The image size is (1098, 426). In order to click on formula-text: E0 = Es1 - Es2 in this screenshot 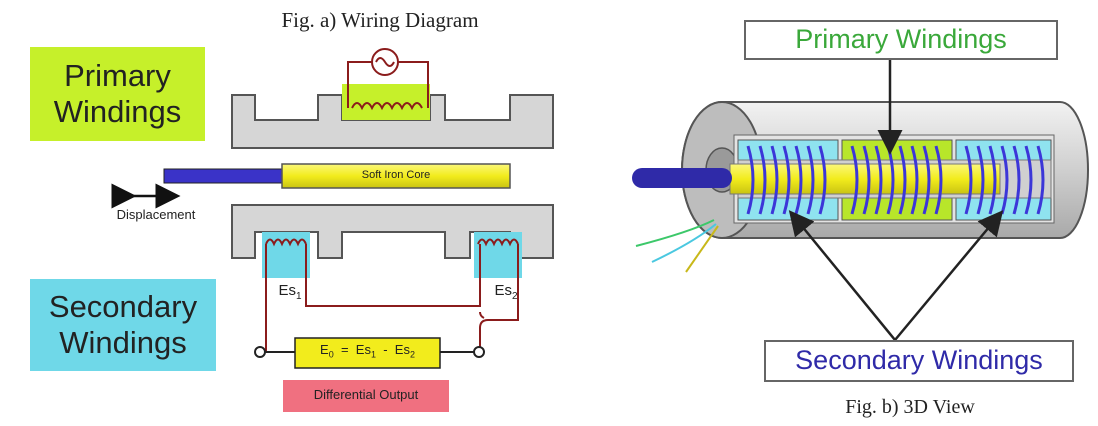, I will do `click(367, 351)`.